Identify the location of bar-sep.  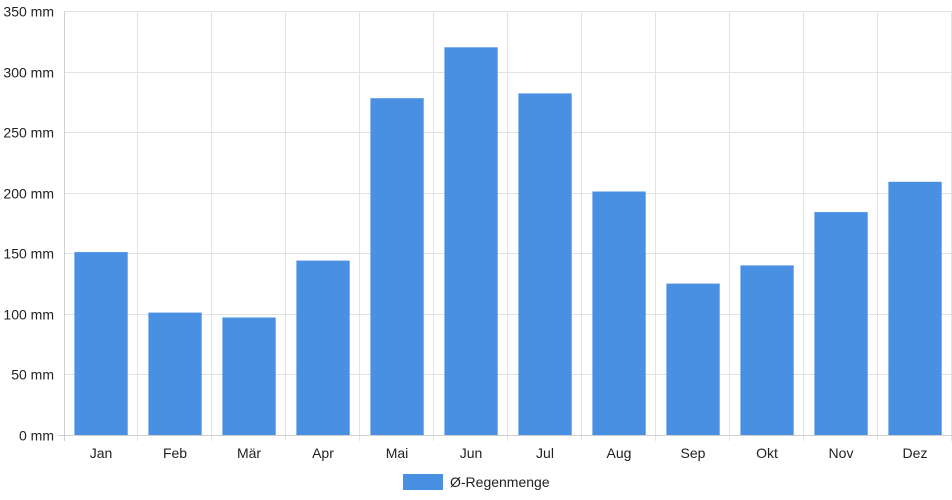
(693, 359).